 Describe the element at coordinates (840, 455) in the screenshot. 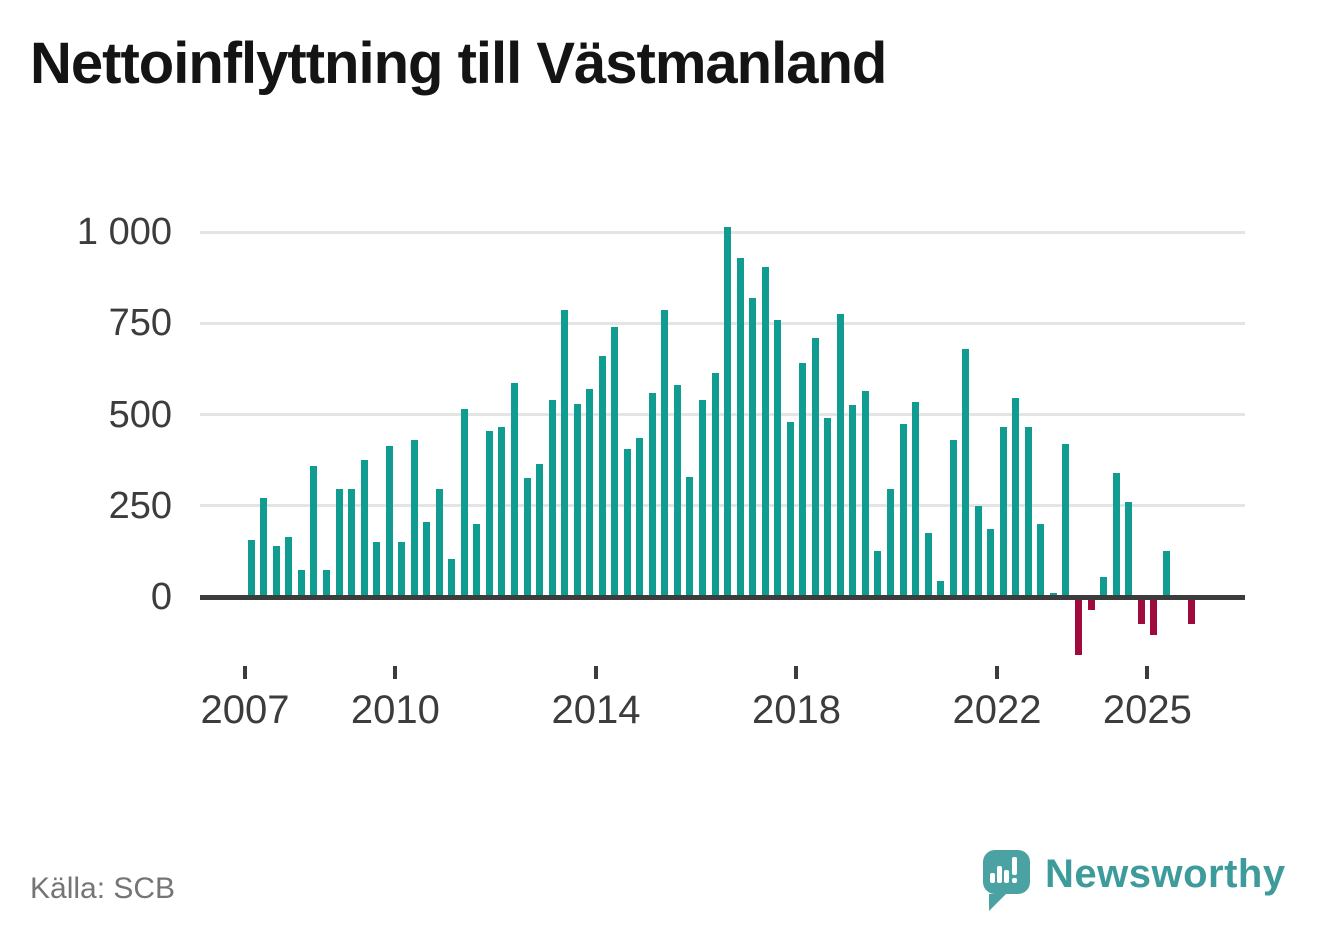

I see `bar-2018-k4` at that location.